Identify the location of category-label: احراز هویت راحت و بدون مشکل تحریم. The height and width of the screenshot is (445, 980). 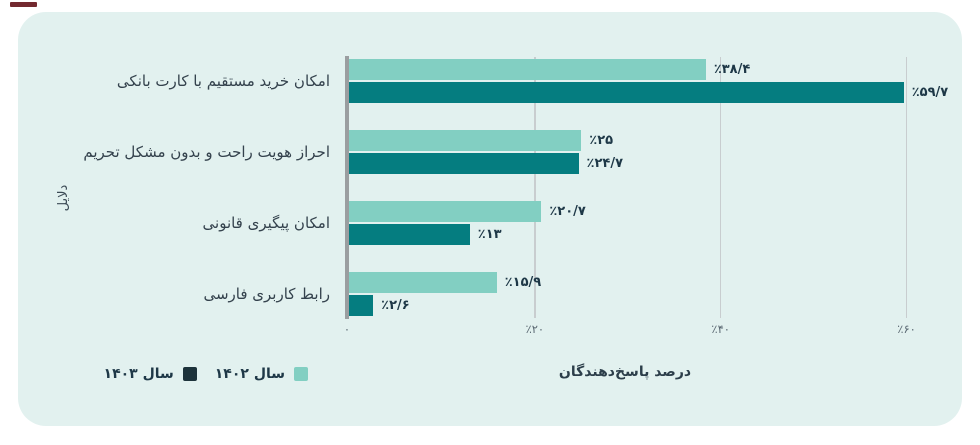
(206, 152).